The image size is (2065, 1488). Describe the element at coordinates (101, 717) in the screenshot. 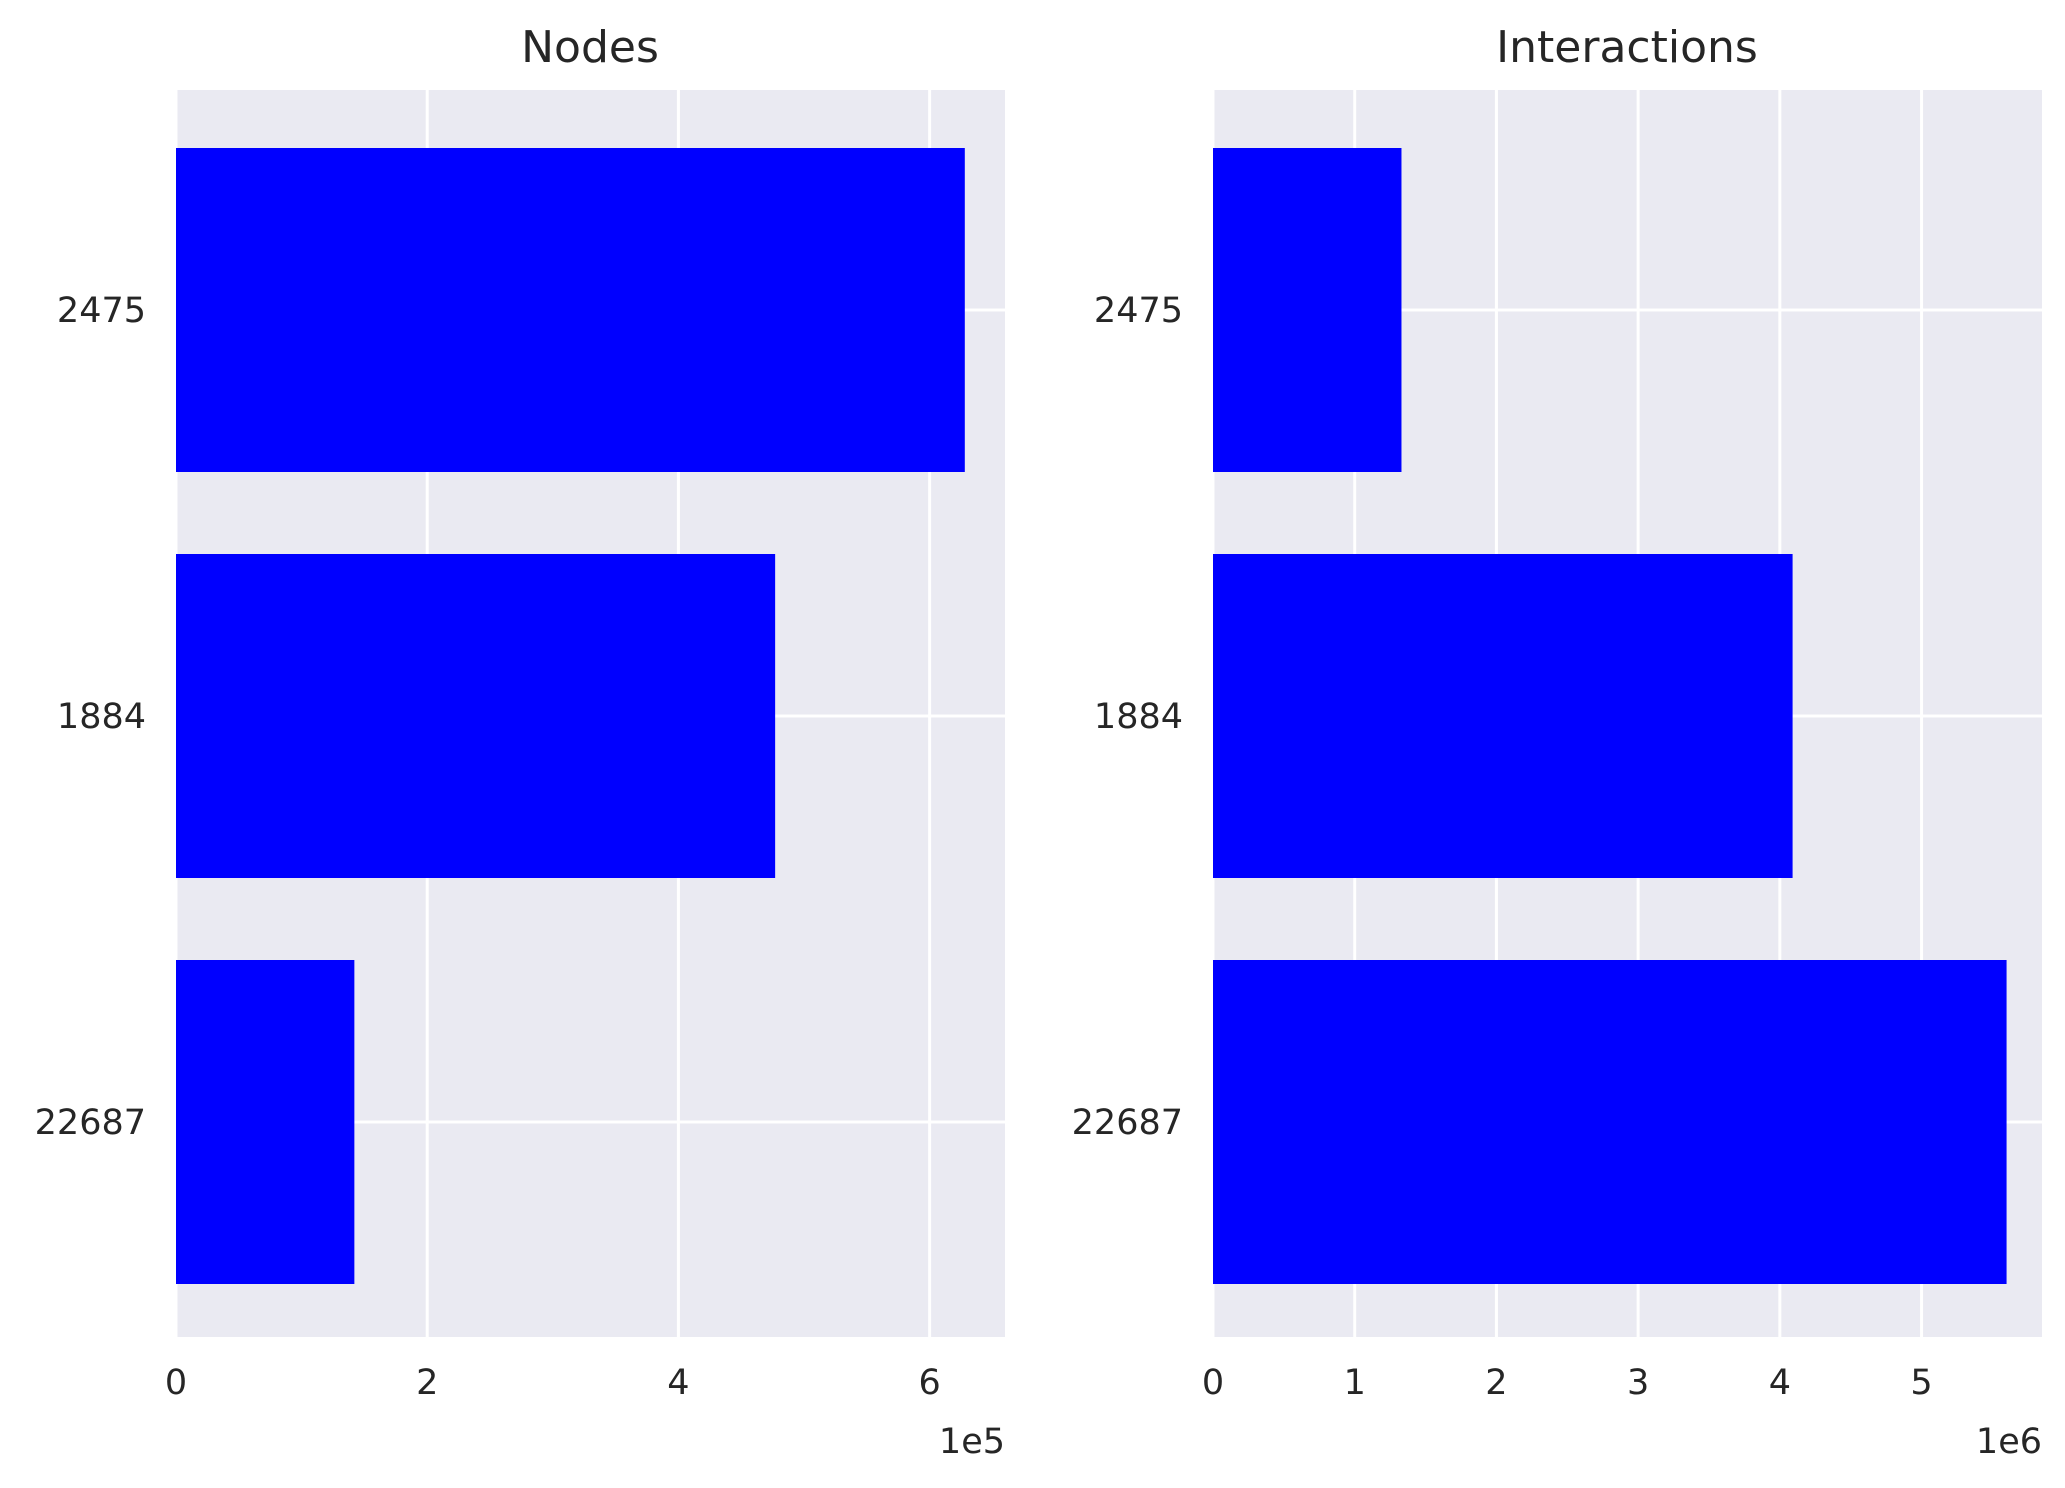

I see `nodes-y-tick-label: 1884` at that location.